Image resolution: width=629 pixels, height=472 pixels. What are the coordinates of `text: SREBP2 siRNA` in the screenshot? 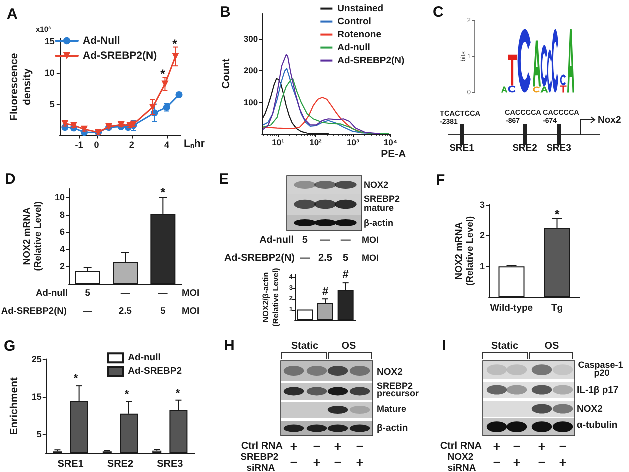 It's located at (261, 462).